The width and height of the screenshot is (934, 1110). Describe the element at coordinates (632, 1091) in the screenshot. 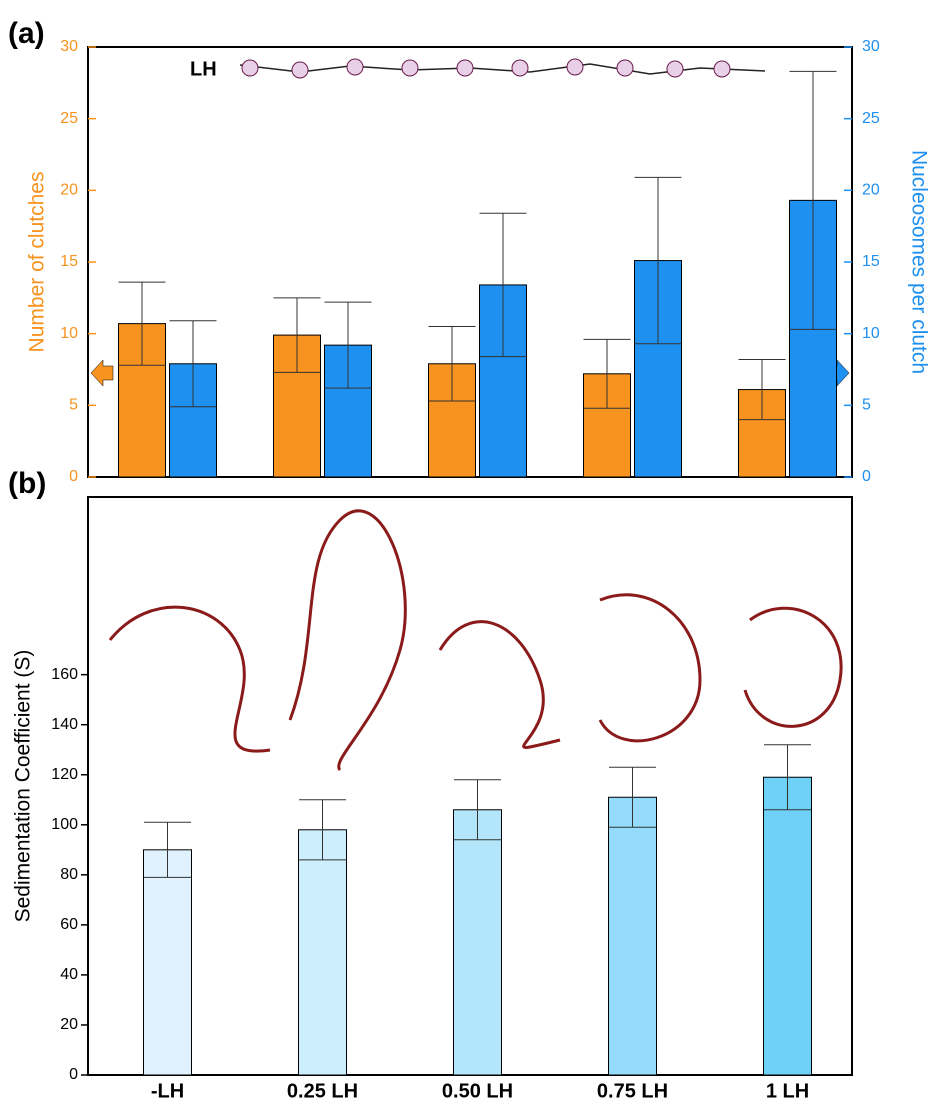

I see `x-tick-label: 0.75 LH` at that location.